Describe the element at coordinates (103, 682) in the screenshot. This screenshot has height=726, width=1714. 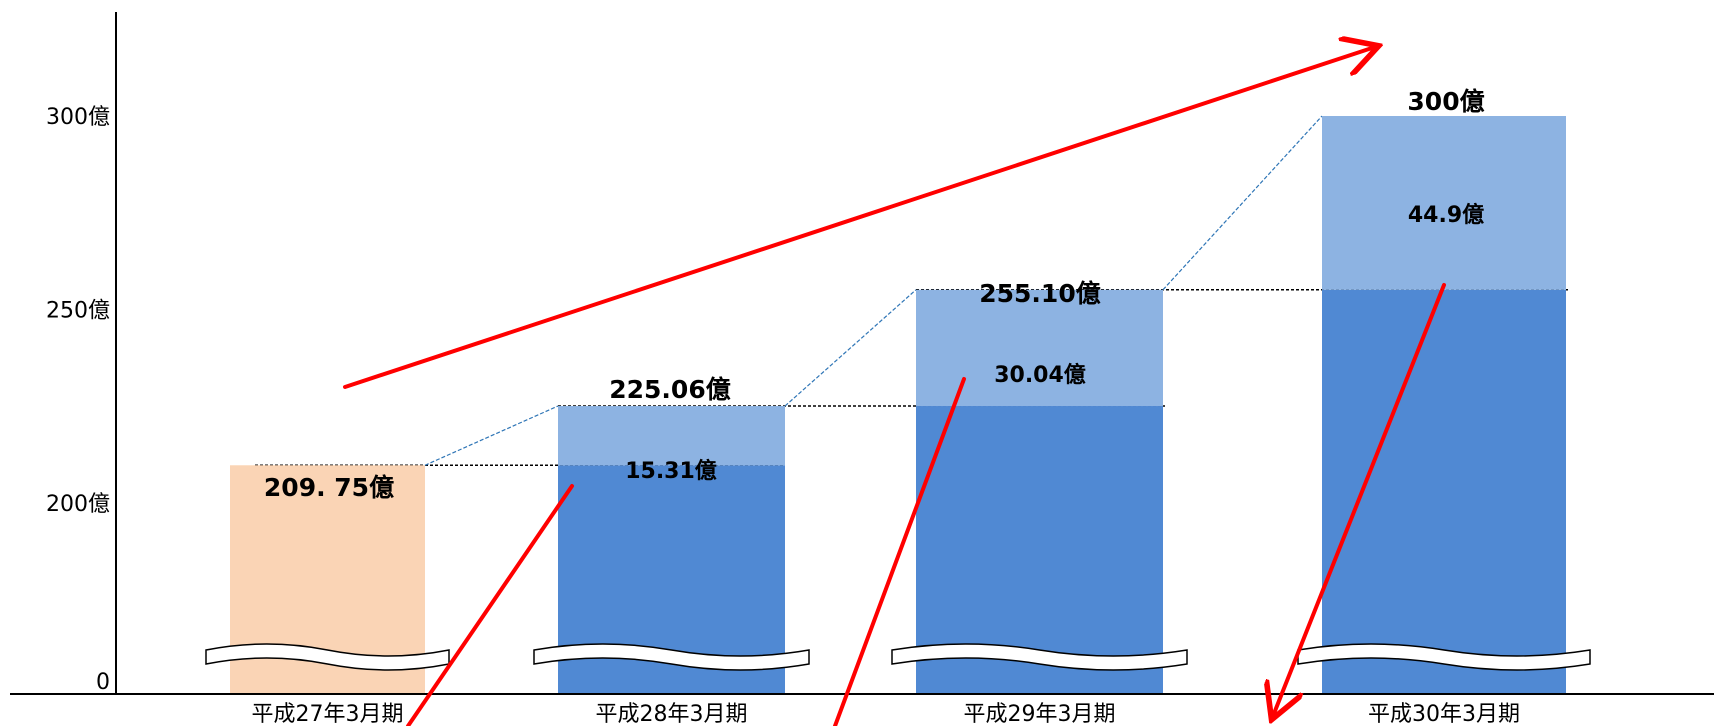
I see `y-tick-label-1: 0` at that location.